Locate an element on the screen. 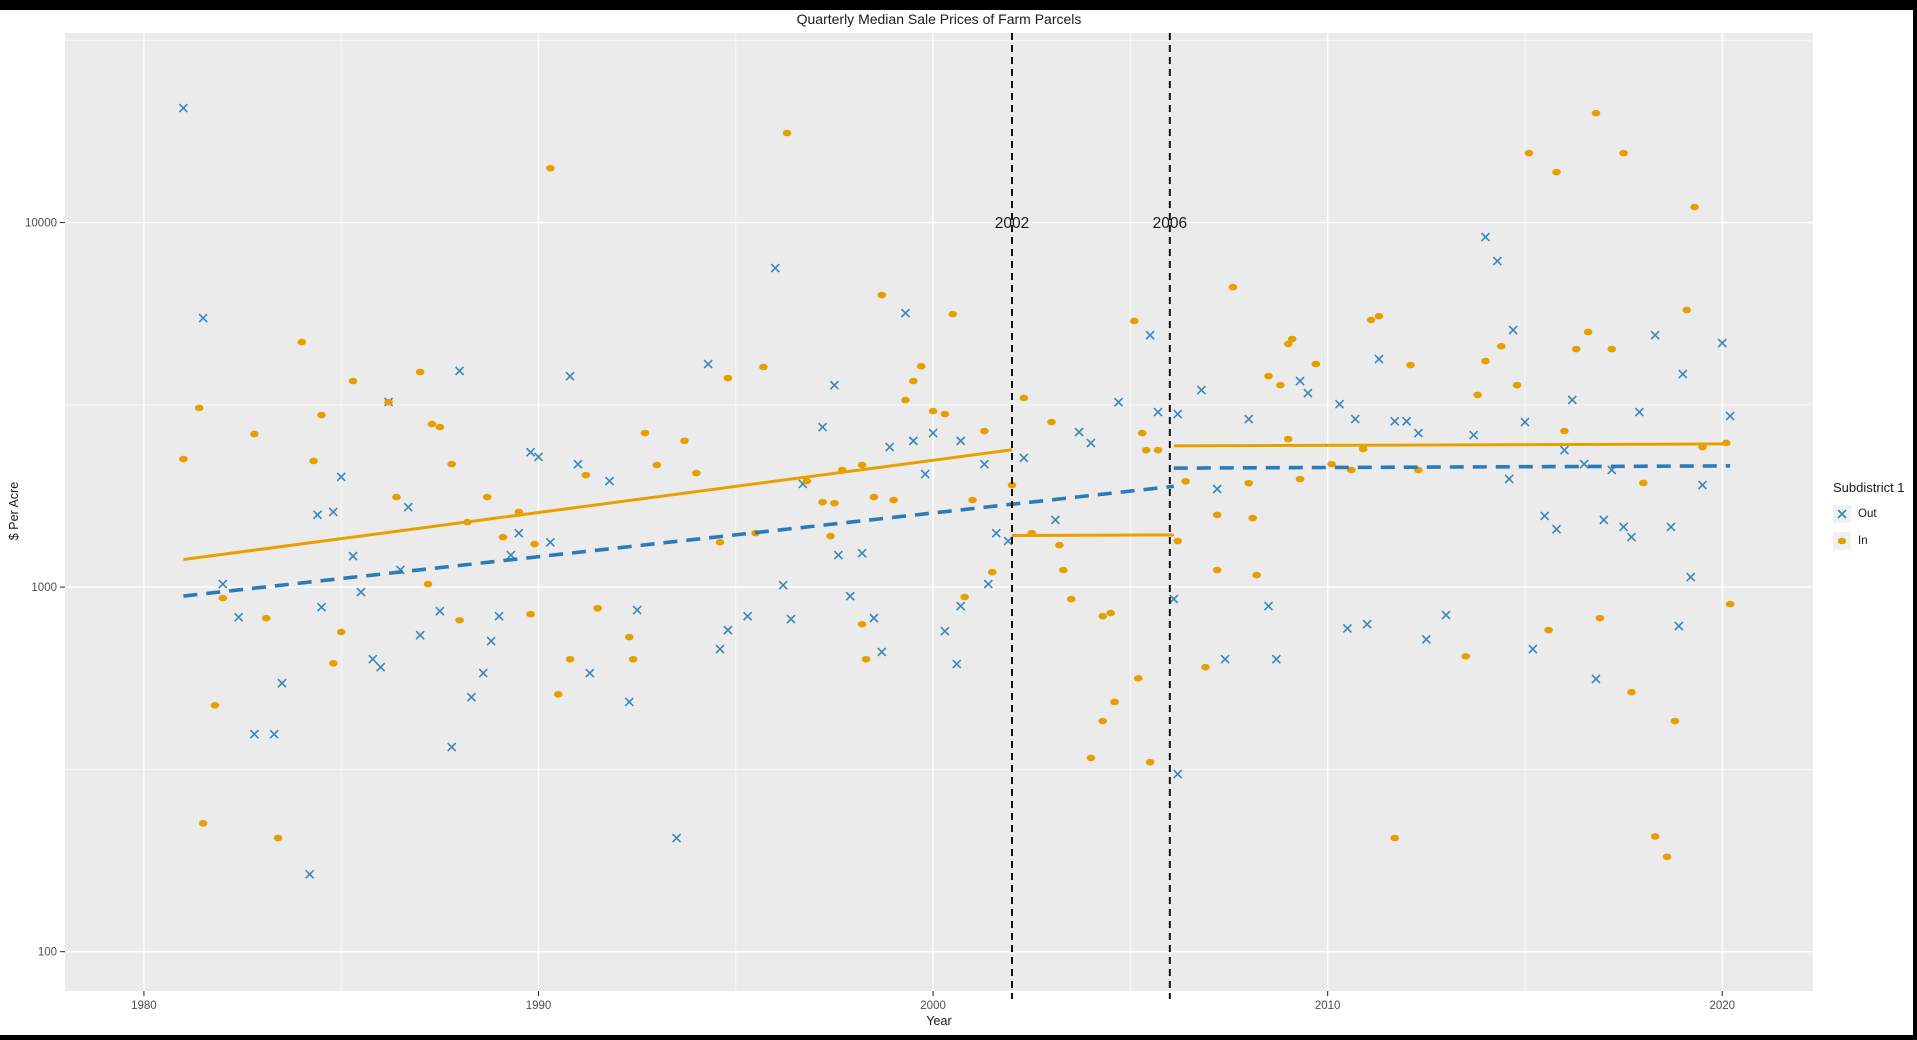 The width and height of the screenshot is (1917, 1040). legend-key-out is located at coordinates (1842, 514).